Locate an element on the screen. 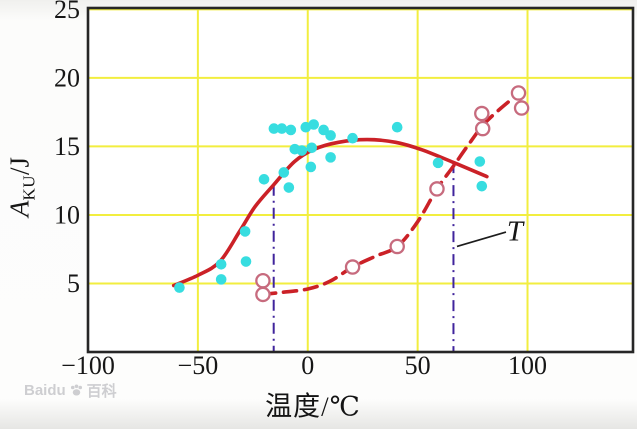 The height and width of the screenshot is (429, 637). baidu-watermark: Baidu 百科 is located at coordinates (70, 390).